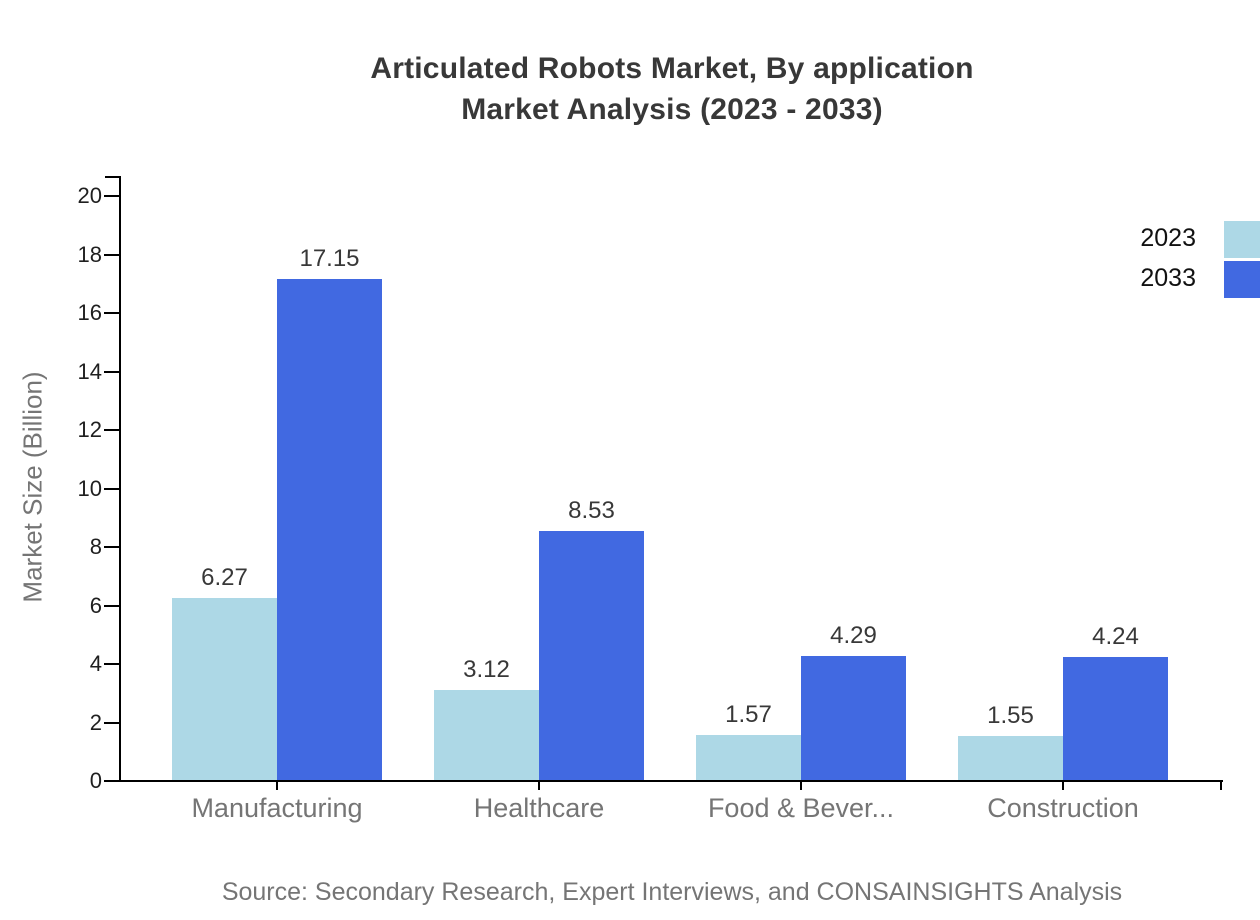 The height and width of the screenshot is (920, 1260). I want to click on y-tick-label-12: 12, so click(89, 429).